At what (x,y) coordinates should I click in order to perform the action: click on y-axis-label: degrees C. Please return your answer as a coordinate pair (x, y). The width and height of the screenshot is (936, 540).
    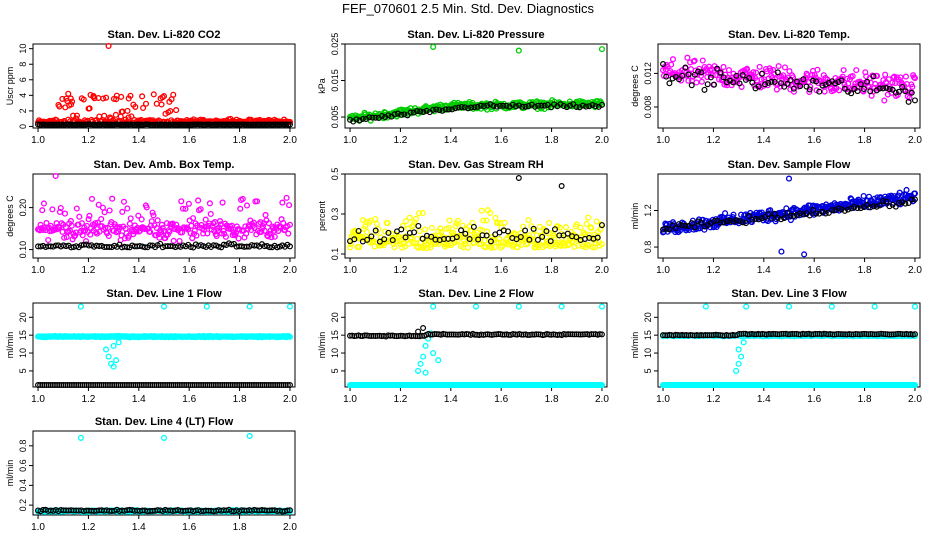
    Looking at the image, I should click on (635, 86).